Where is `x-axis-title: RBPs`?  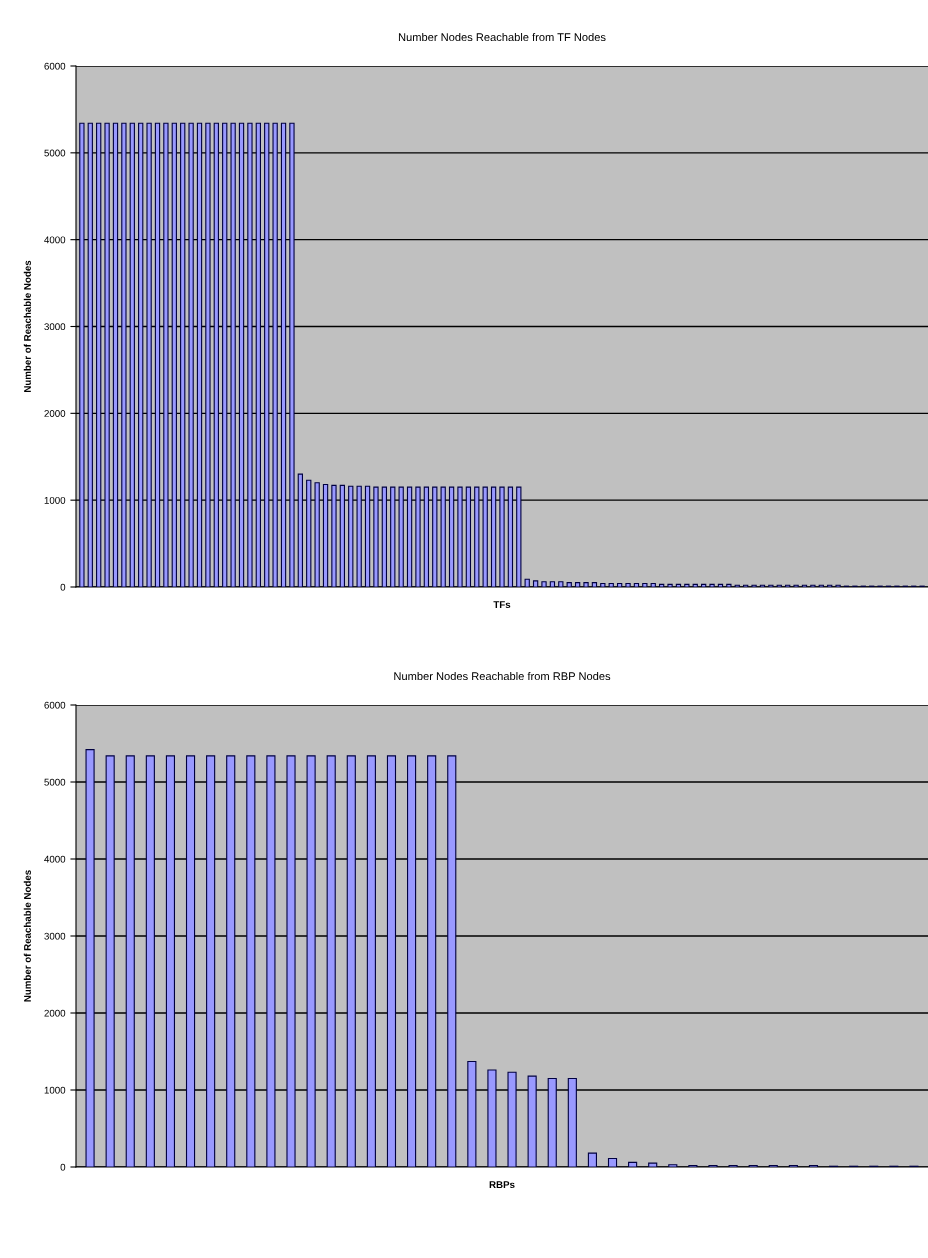
x-axis-title: RBPs is located at coordinates (502, 1185).